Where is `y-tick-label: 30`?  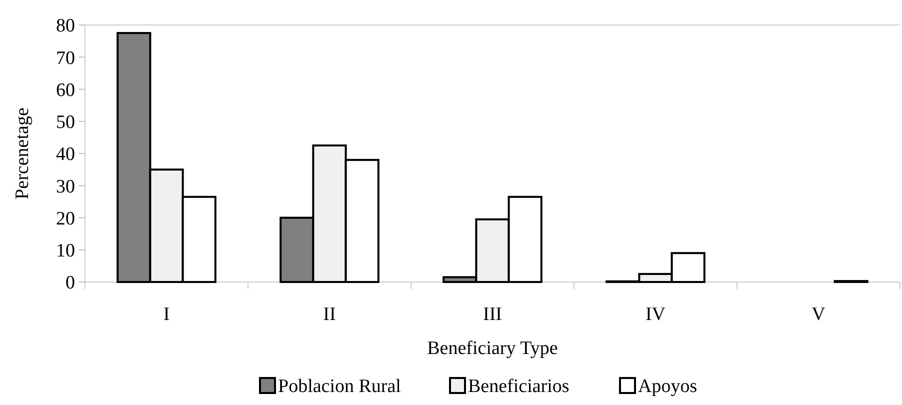
y-tick-label: 30 is located at coordinates (65, 187).